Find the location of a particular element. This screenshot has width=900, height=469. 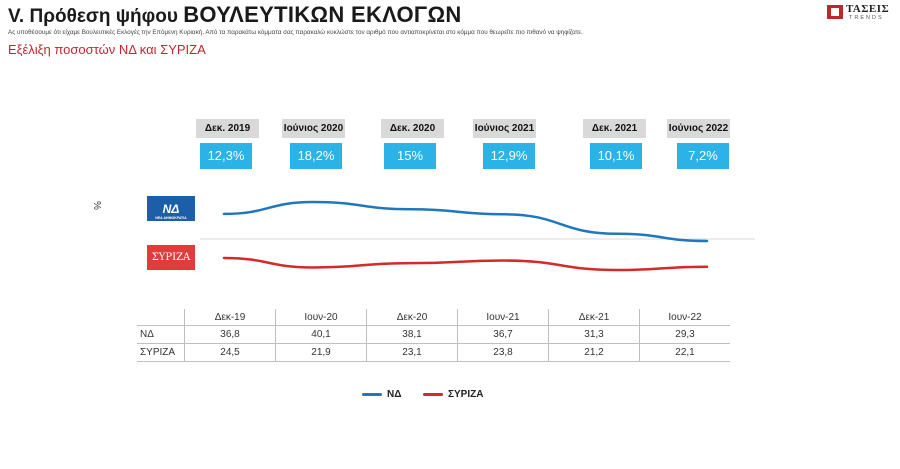

table-row: ΣΥΡΙΖΑ 24,5 21,9 23,1 23,8 21,2 22,1 is located at coordinates (433, 352).